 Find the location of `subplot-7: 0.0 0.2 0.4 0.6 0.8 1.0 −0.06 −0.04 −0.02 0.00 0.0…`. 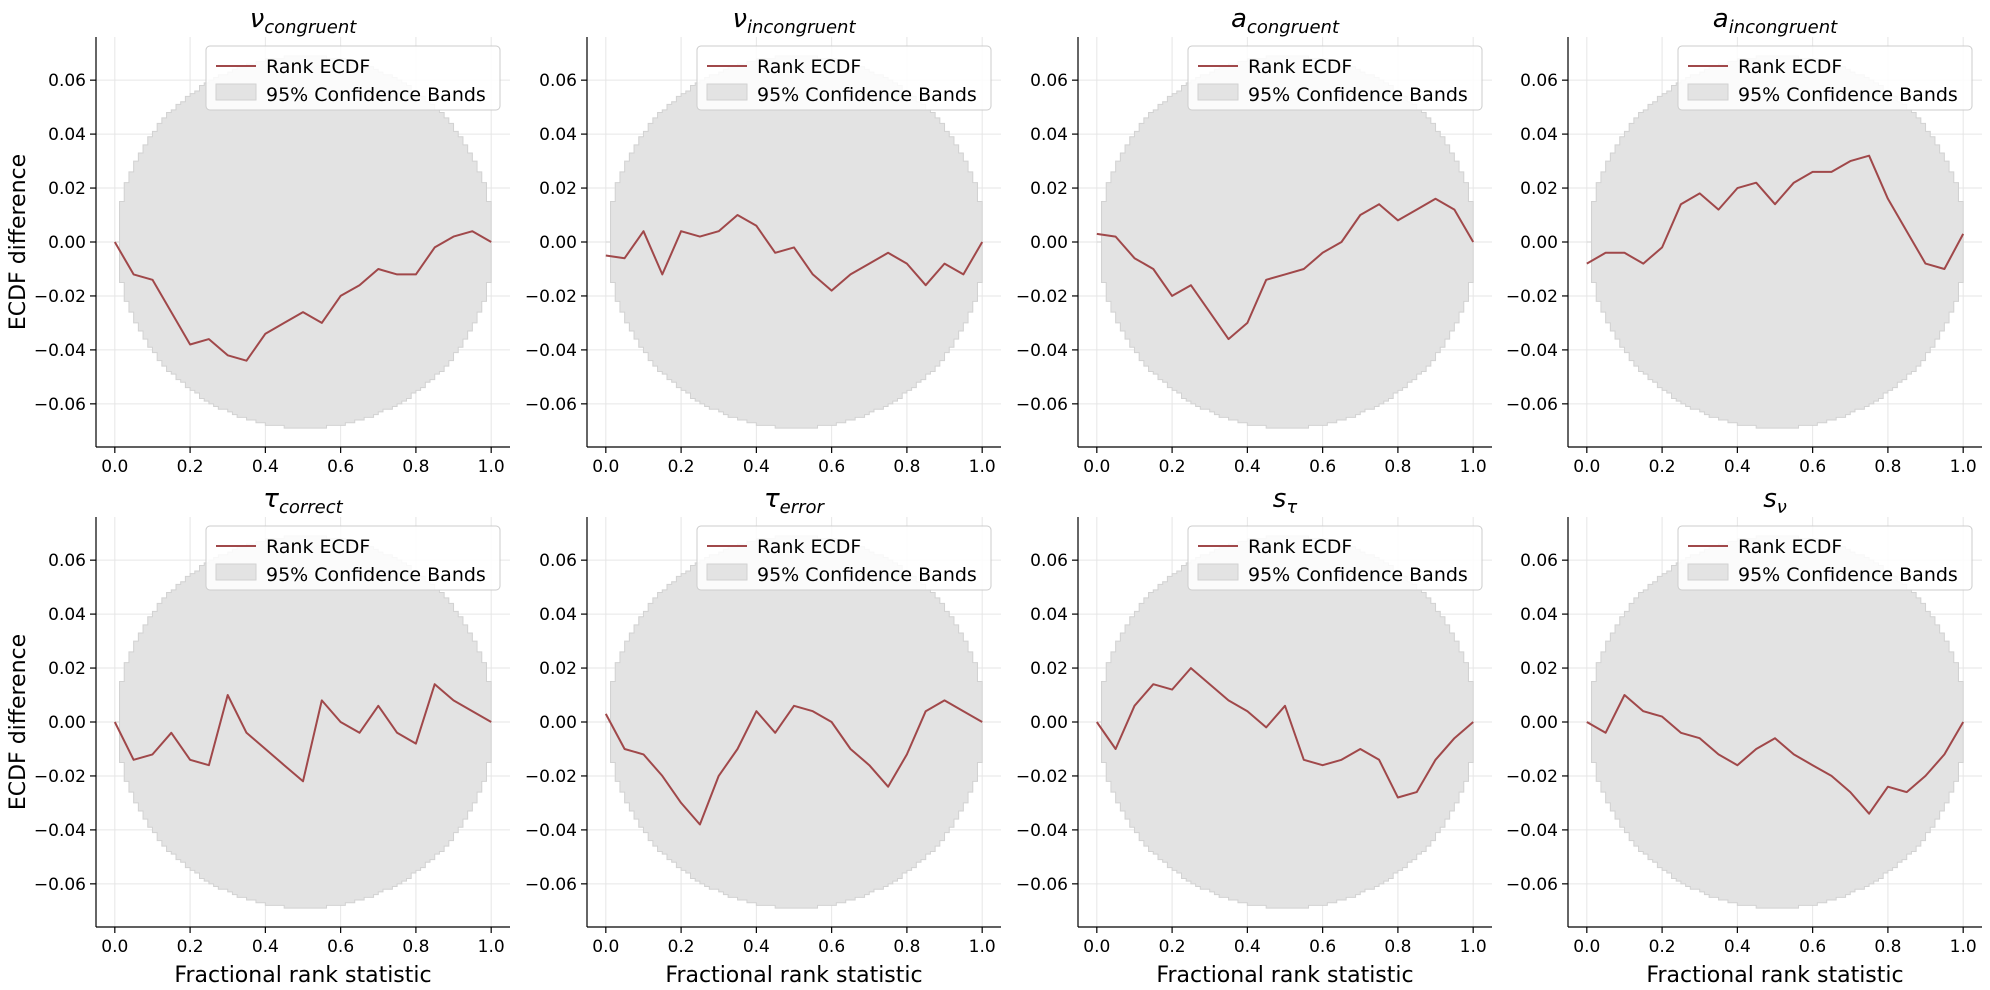

subplot-7: 0.0 0.2 0.4 0.6 0.8 1.0 −0.06 −0.04 −0.02 0.00 0.0… is located at coordinates (1744, 736).